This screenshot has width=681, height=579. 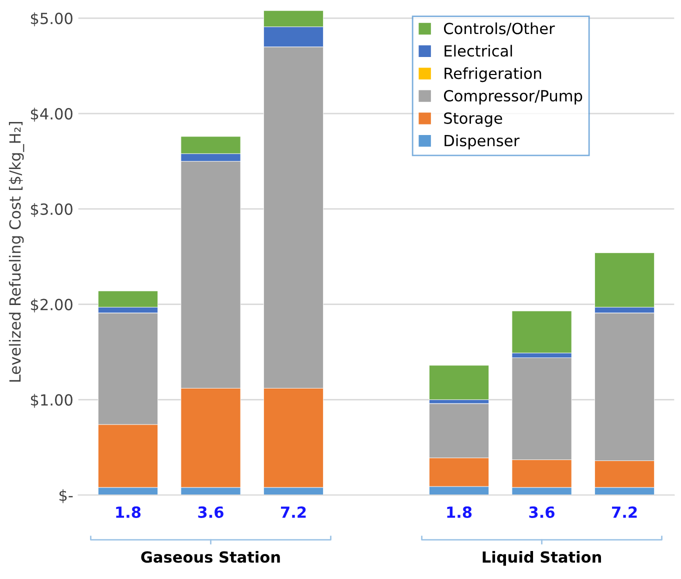 I want to click on text: Gaseous Station, so click(x=210, y=556).